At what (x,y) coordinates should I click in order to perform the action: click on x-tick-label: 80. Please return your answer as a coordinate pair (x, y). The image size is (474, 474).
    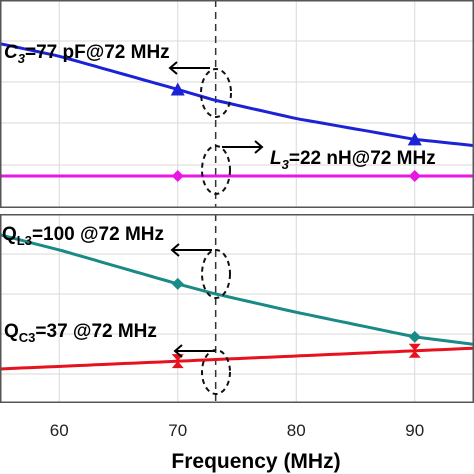
    Looking at the image, I should click on (296, 430).